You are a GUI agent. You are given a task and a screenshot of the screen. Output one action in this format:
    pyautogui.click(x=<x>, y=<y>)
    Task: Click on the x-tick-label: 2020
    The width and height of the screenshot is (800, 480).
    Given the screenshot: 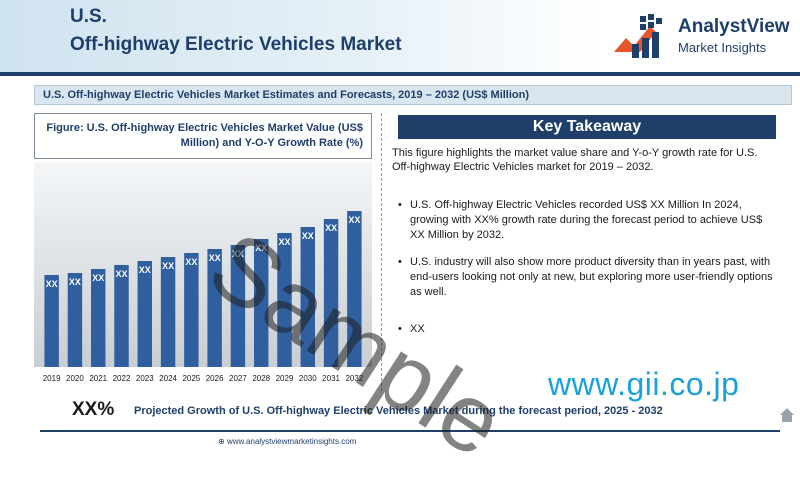 What is the action you would take?
    pyautogui.click(x=75, y=378)
    